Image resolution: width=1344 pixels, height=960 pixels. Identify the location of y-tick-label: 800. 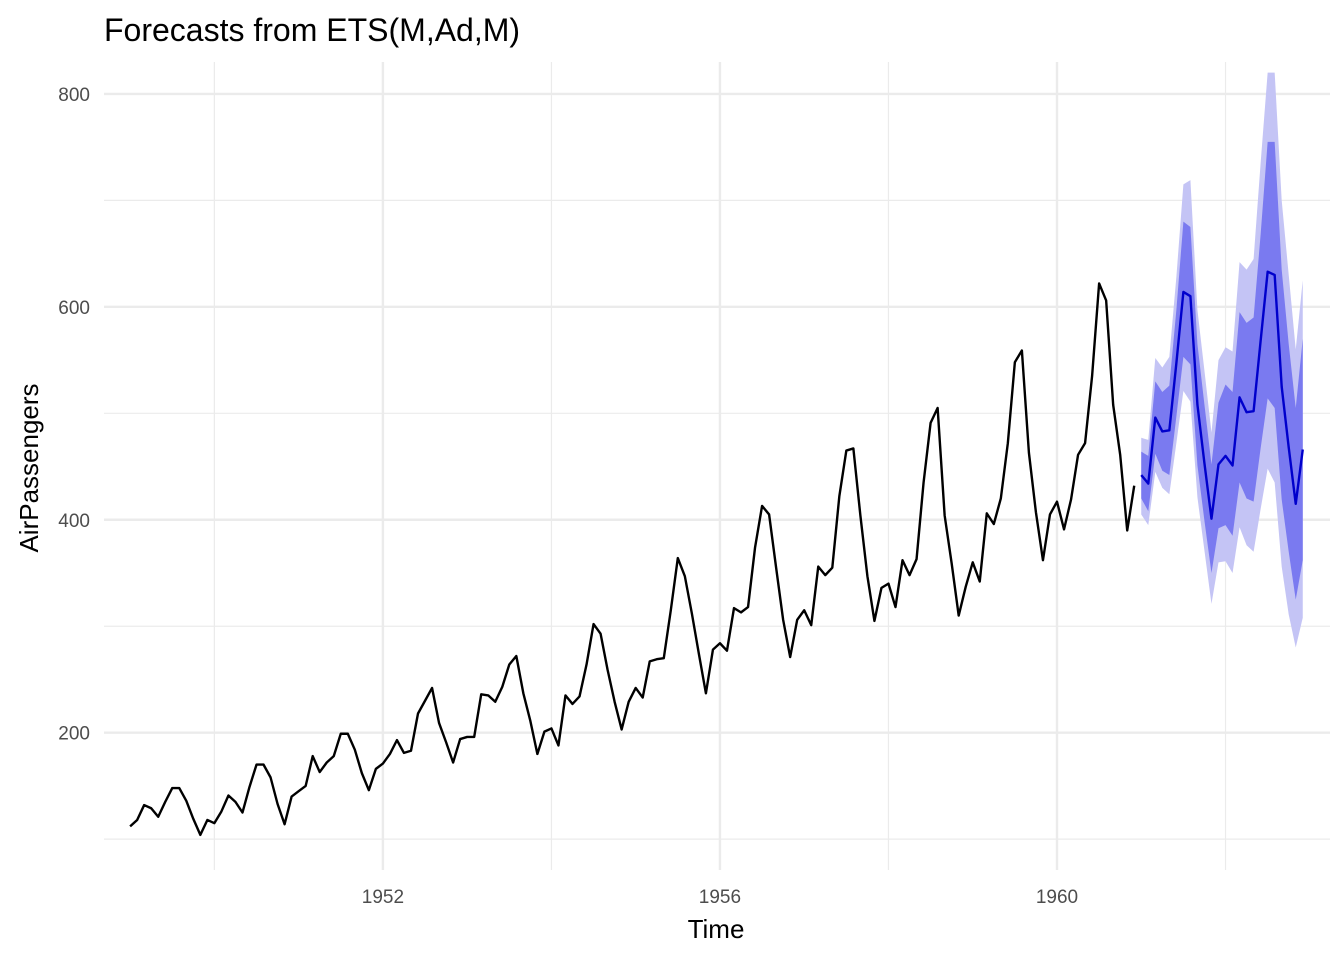
(74, 95).